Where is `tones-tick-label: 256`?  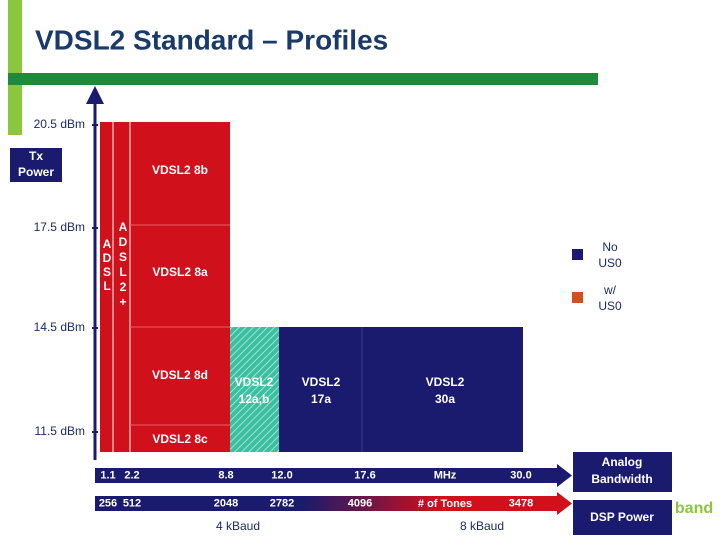
tones-tick-label: 256 is located at coordinates (108, 503).